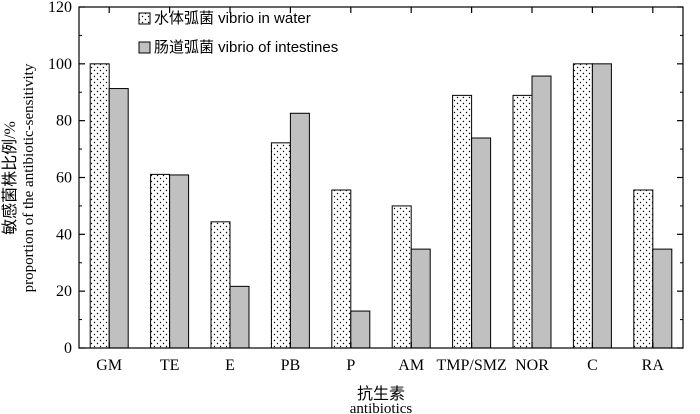 Image resolution: width=700 pixels, height=414 pixels. I want to click on x-tick-label: TE, so click(170, 365).